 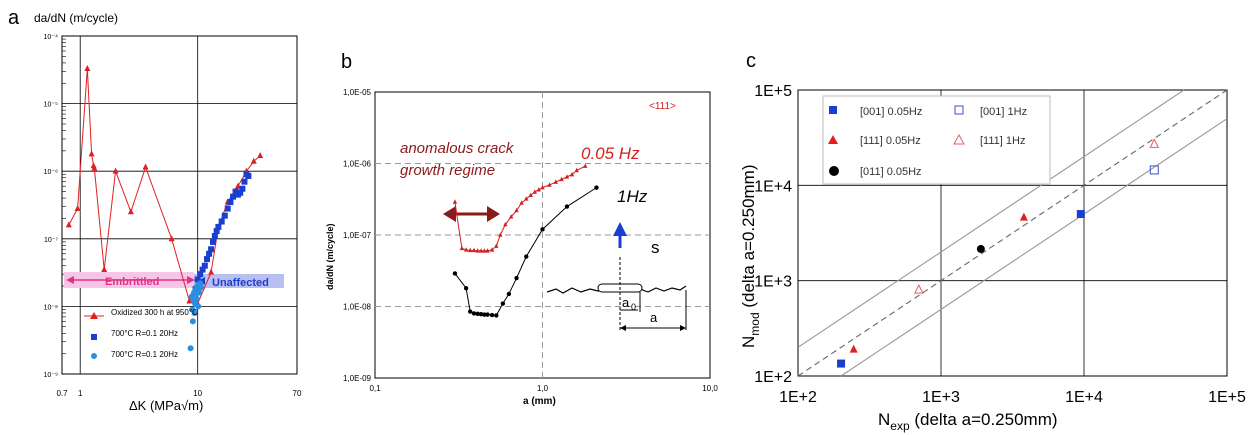 I want to click on unaffected-label: Unaffected, so click(x=240, y=283).